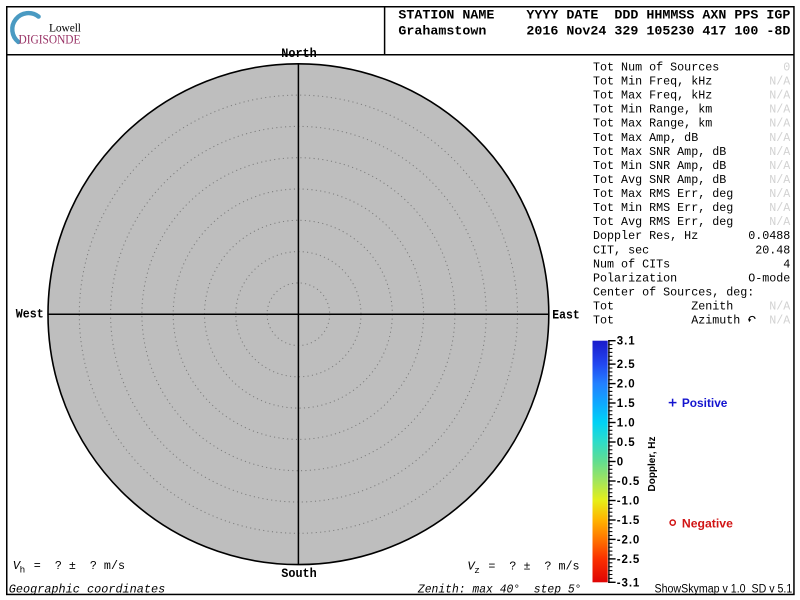  What do you see at coordinates (626, 385) in the screenshot?
I see `svg-text: 2.0` at bounding box center [626, 385].